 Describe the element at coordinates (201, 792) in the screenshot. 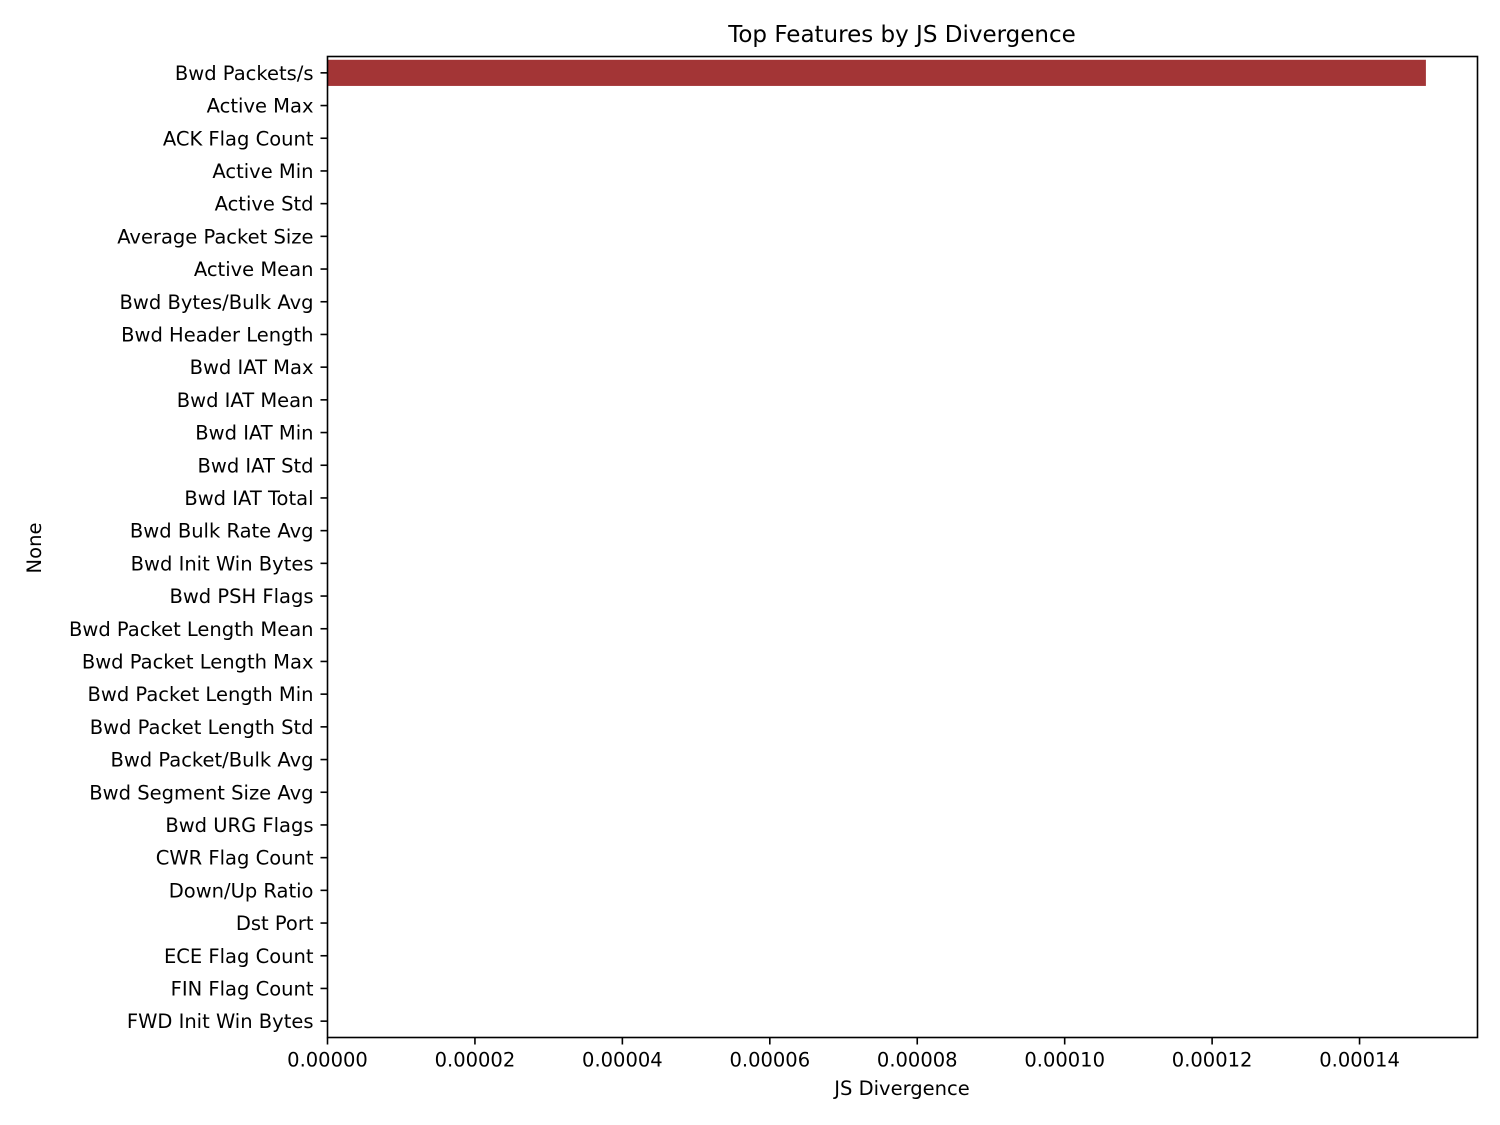

I see `y-tick-label: Bwd Segment Size Avg` at that location.